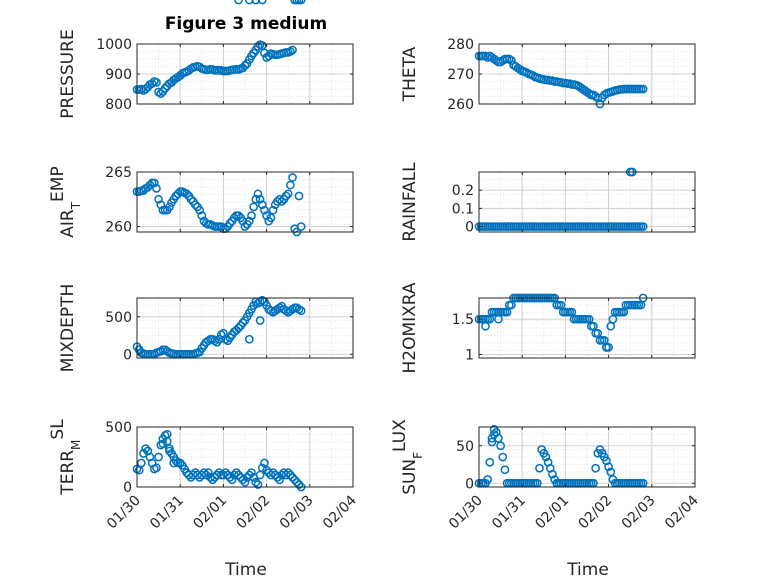  What do you see at coordinates (254, 513) in the screenshot?
I see `x-tick-label: 02/02` at bounding box center [254, 513].